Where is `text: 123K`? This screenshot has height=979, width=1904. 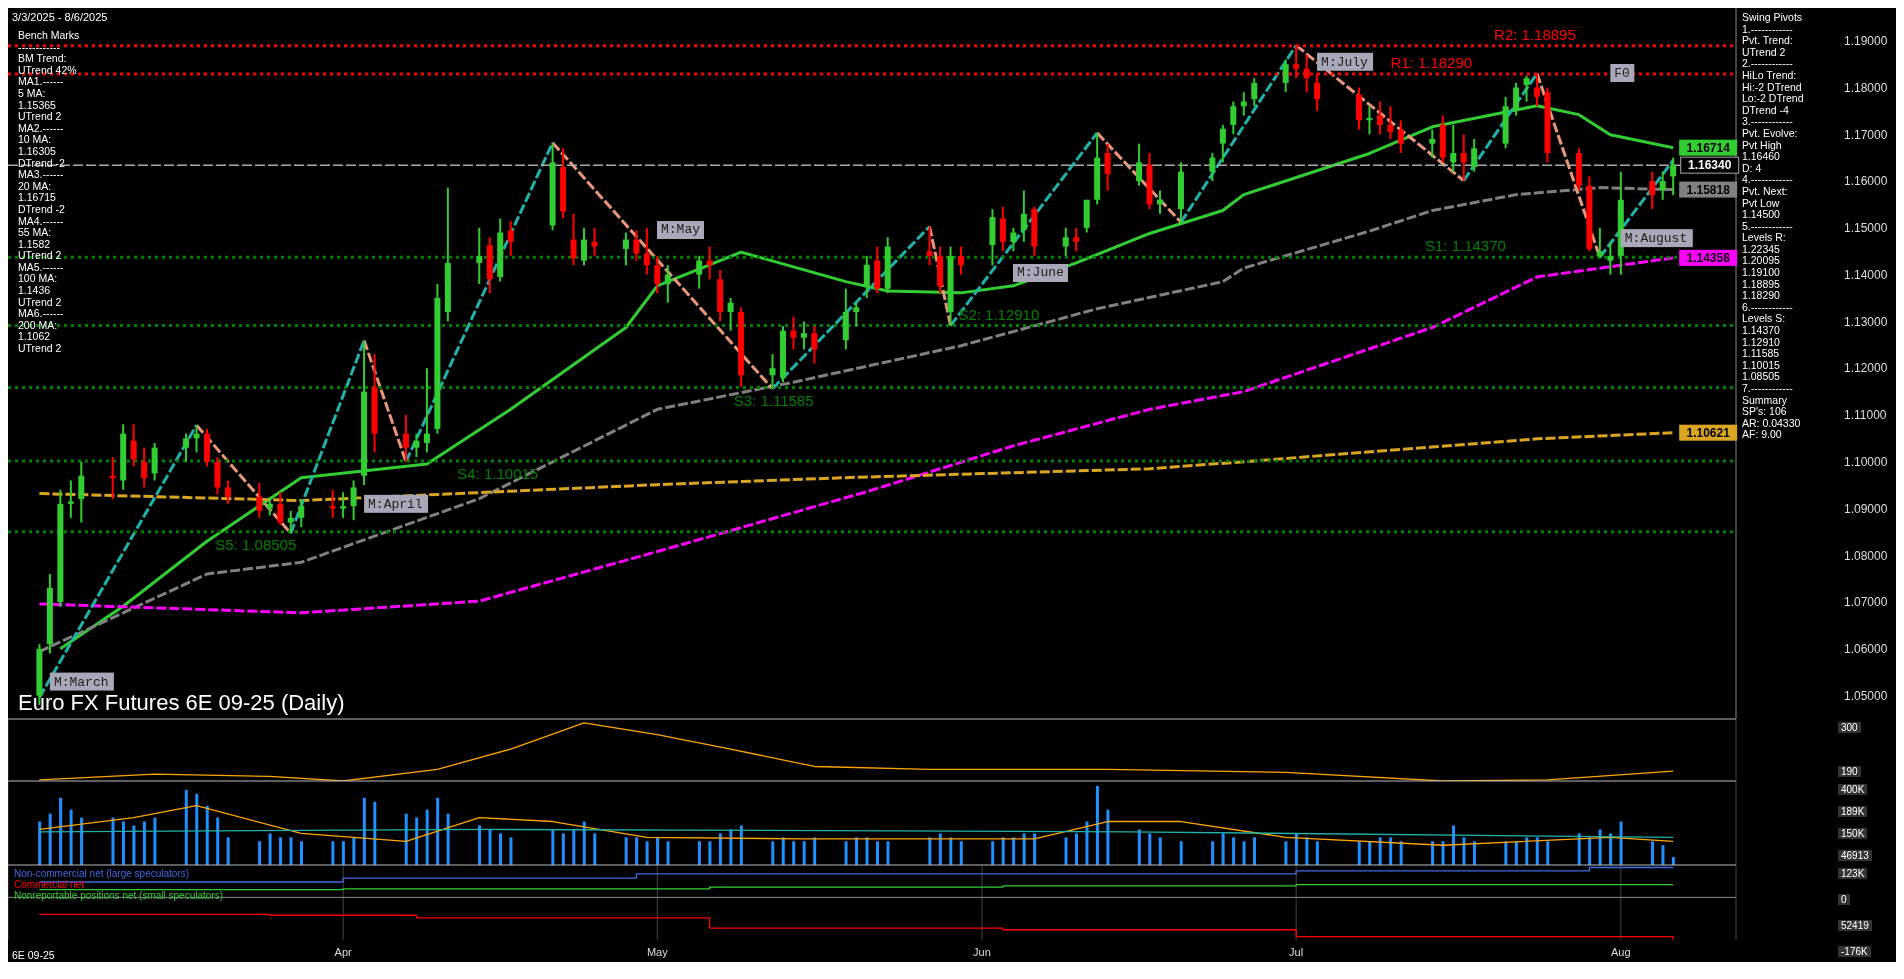 text: 123K is located at coordinates (1853, 873).